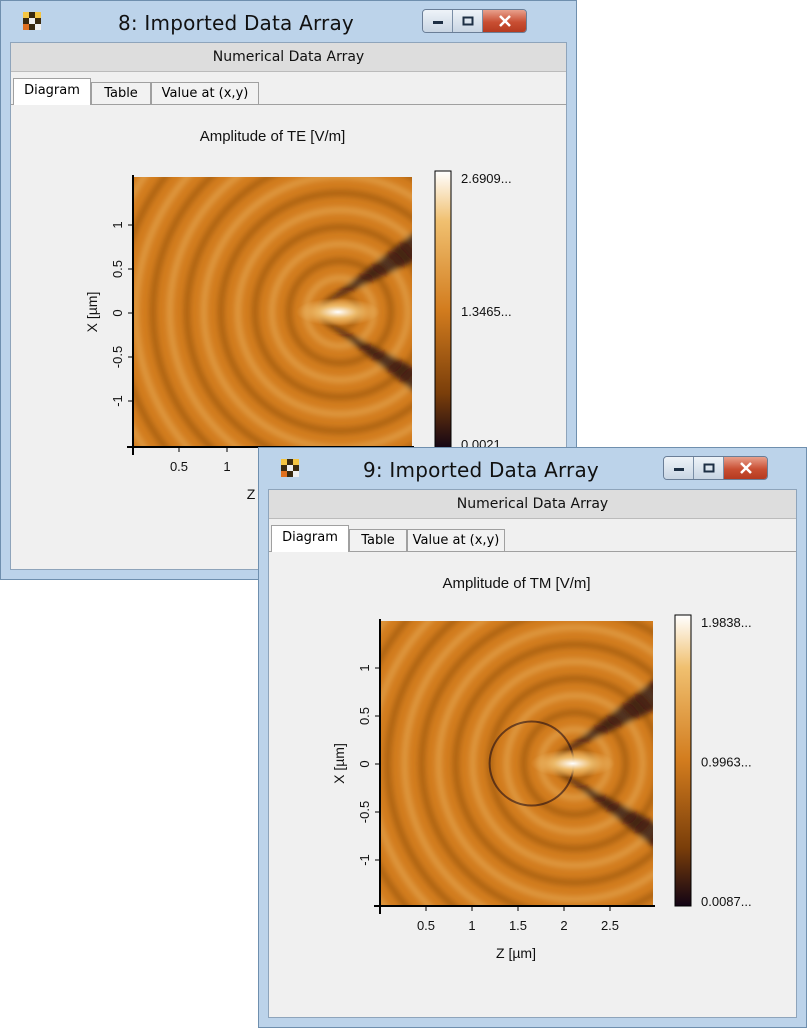  I want to click on x-axis-label: Z [µm], so click(516, 953).